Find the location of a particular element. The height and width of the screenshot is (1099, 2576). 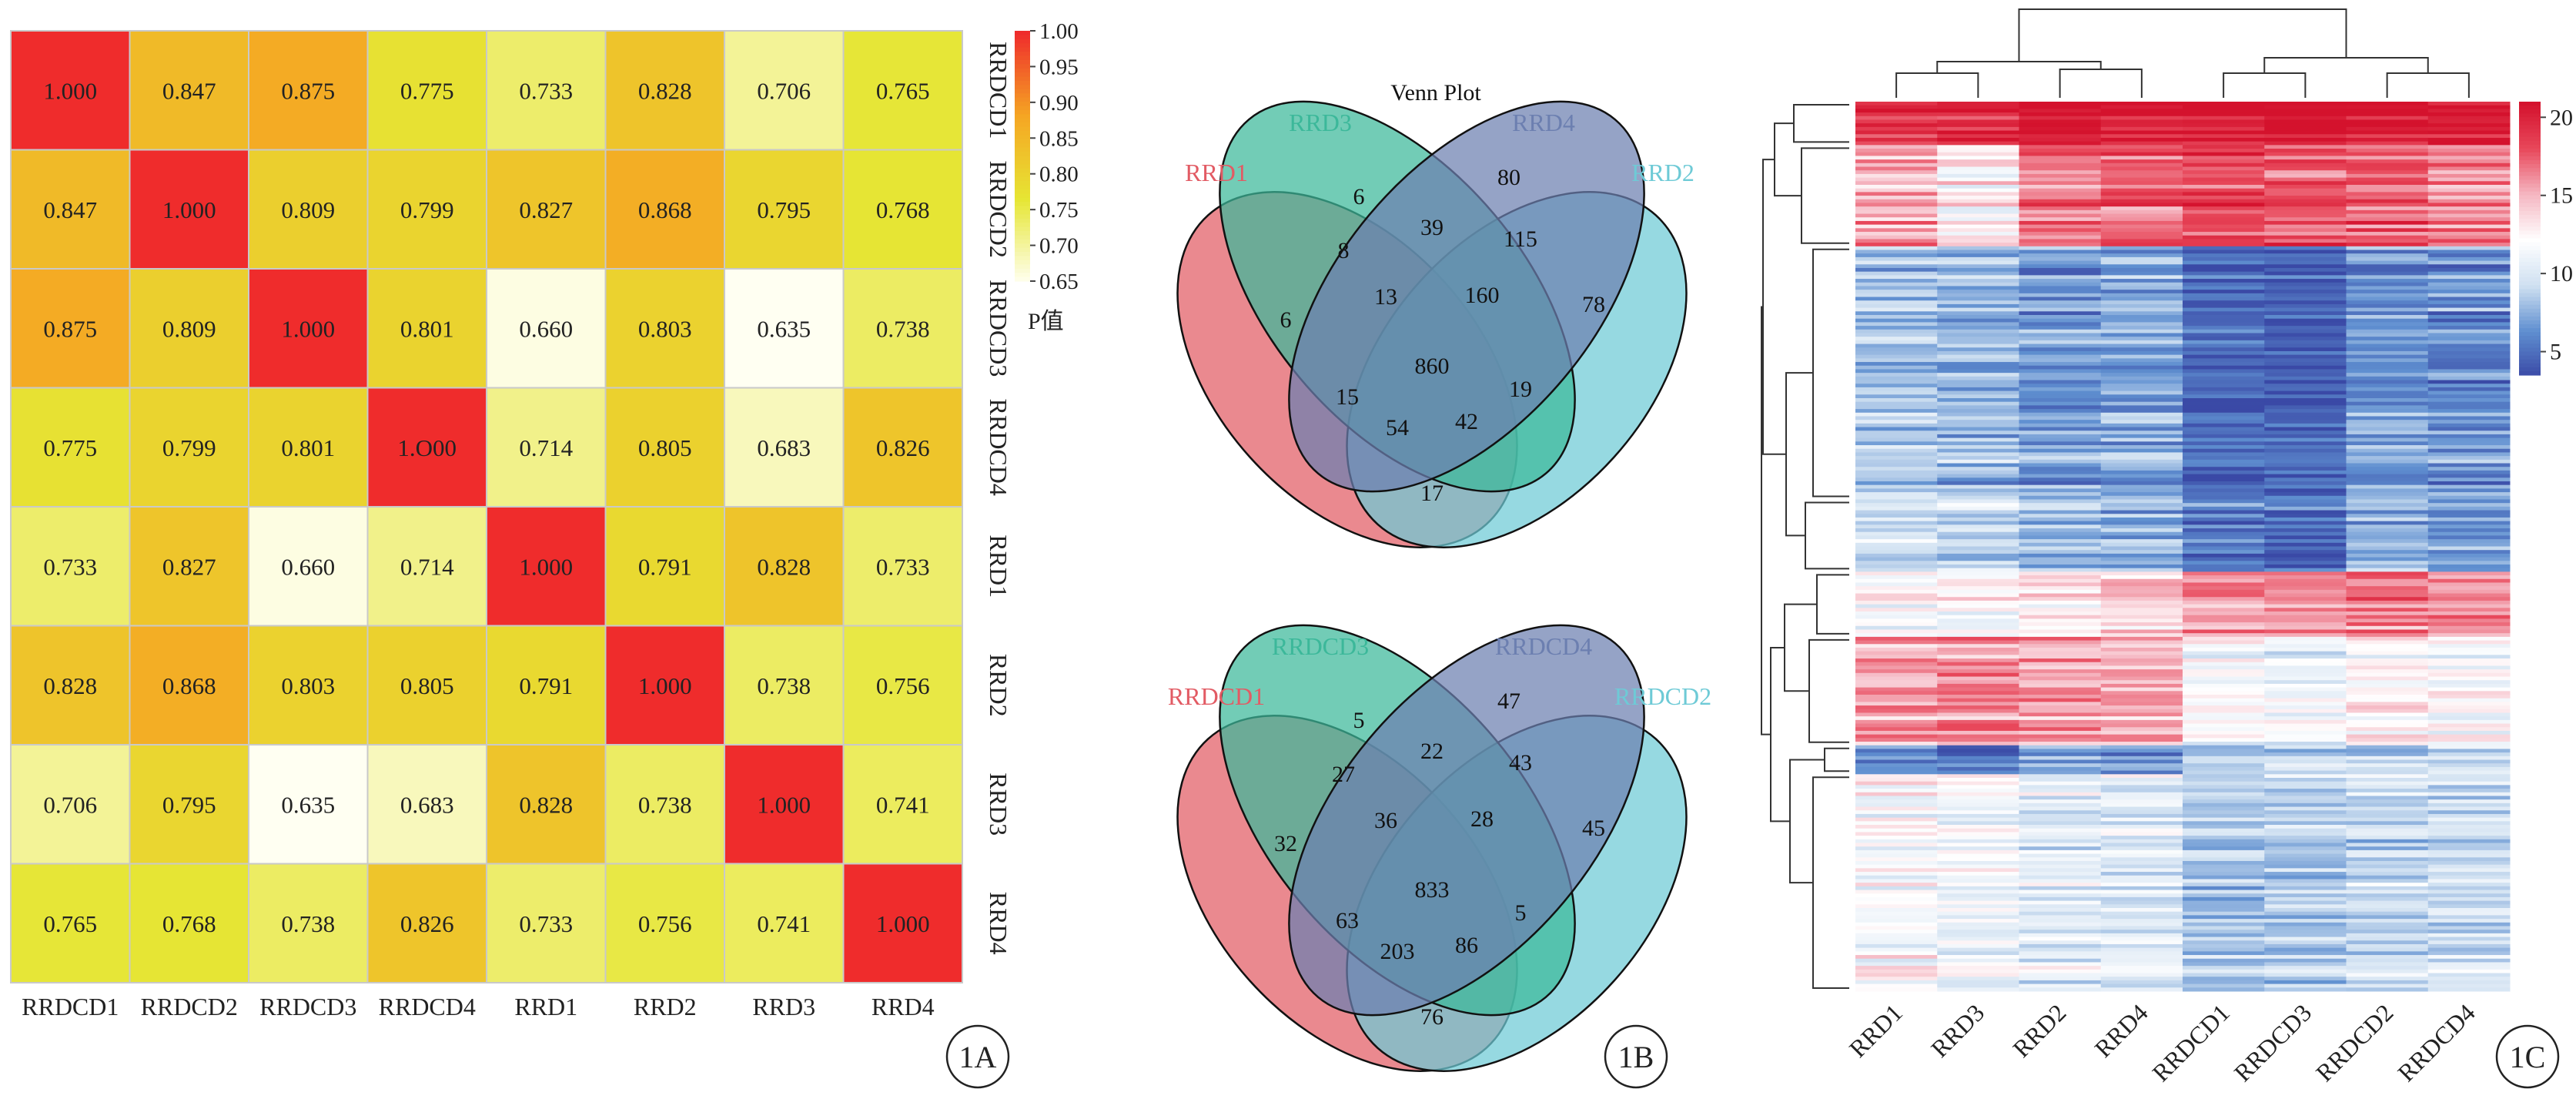

dendrogram-link is located at coordinates (1828, 690).